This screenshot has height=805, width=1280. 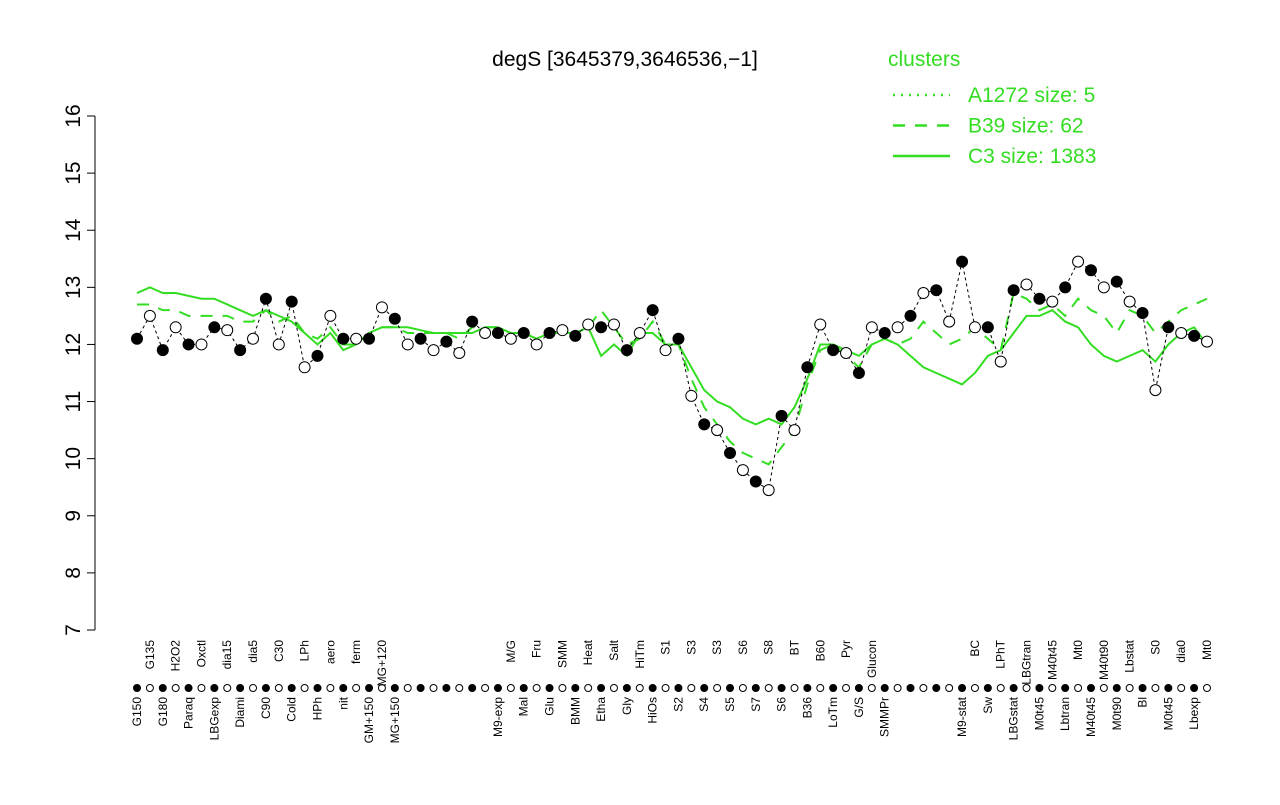 I want to click on x-tick-label: LPh, so click(x=305, y=650).